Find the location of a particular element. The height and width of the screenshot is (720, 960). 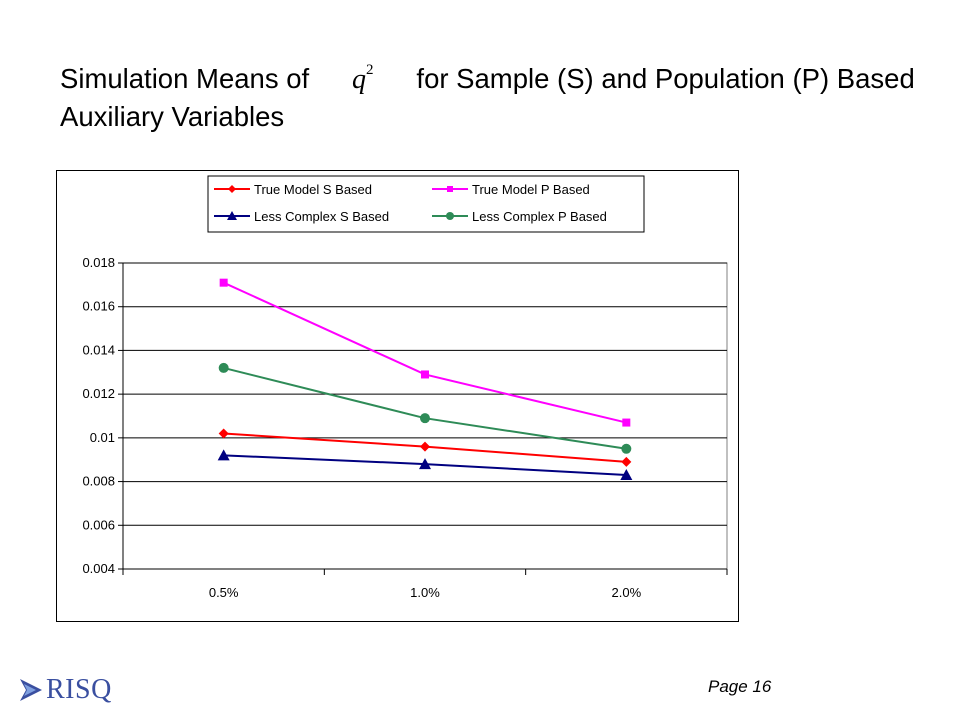

risq-logo: RISQ is located at coordinates (88, 690).